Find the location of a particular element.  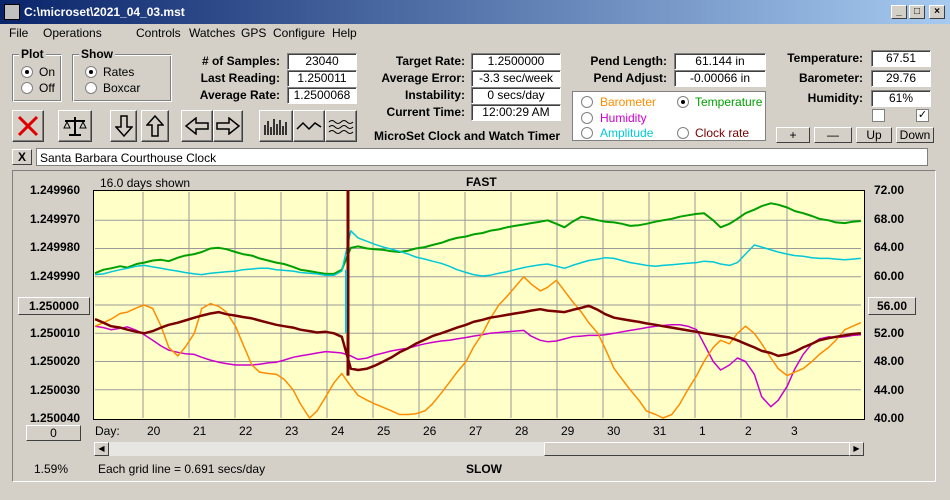

current-time-label: Current Time: is located at coordinates (425, 112).